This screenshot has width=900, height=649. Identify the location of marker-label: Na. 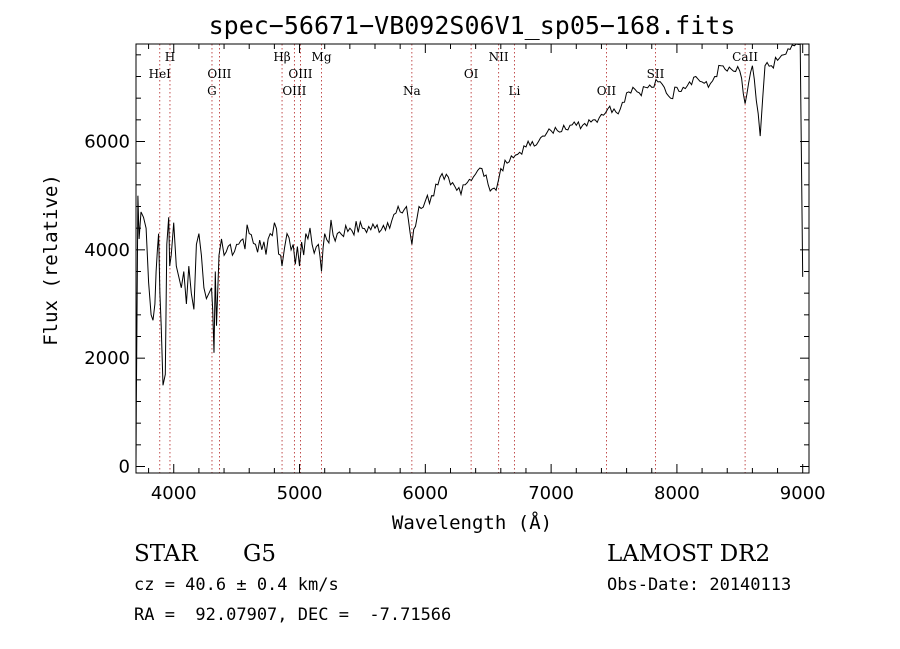
(412, 91).